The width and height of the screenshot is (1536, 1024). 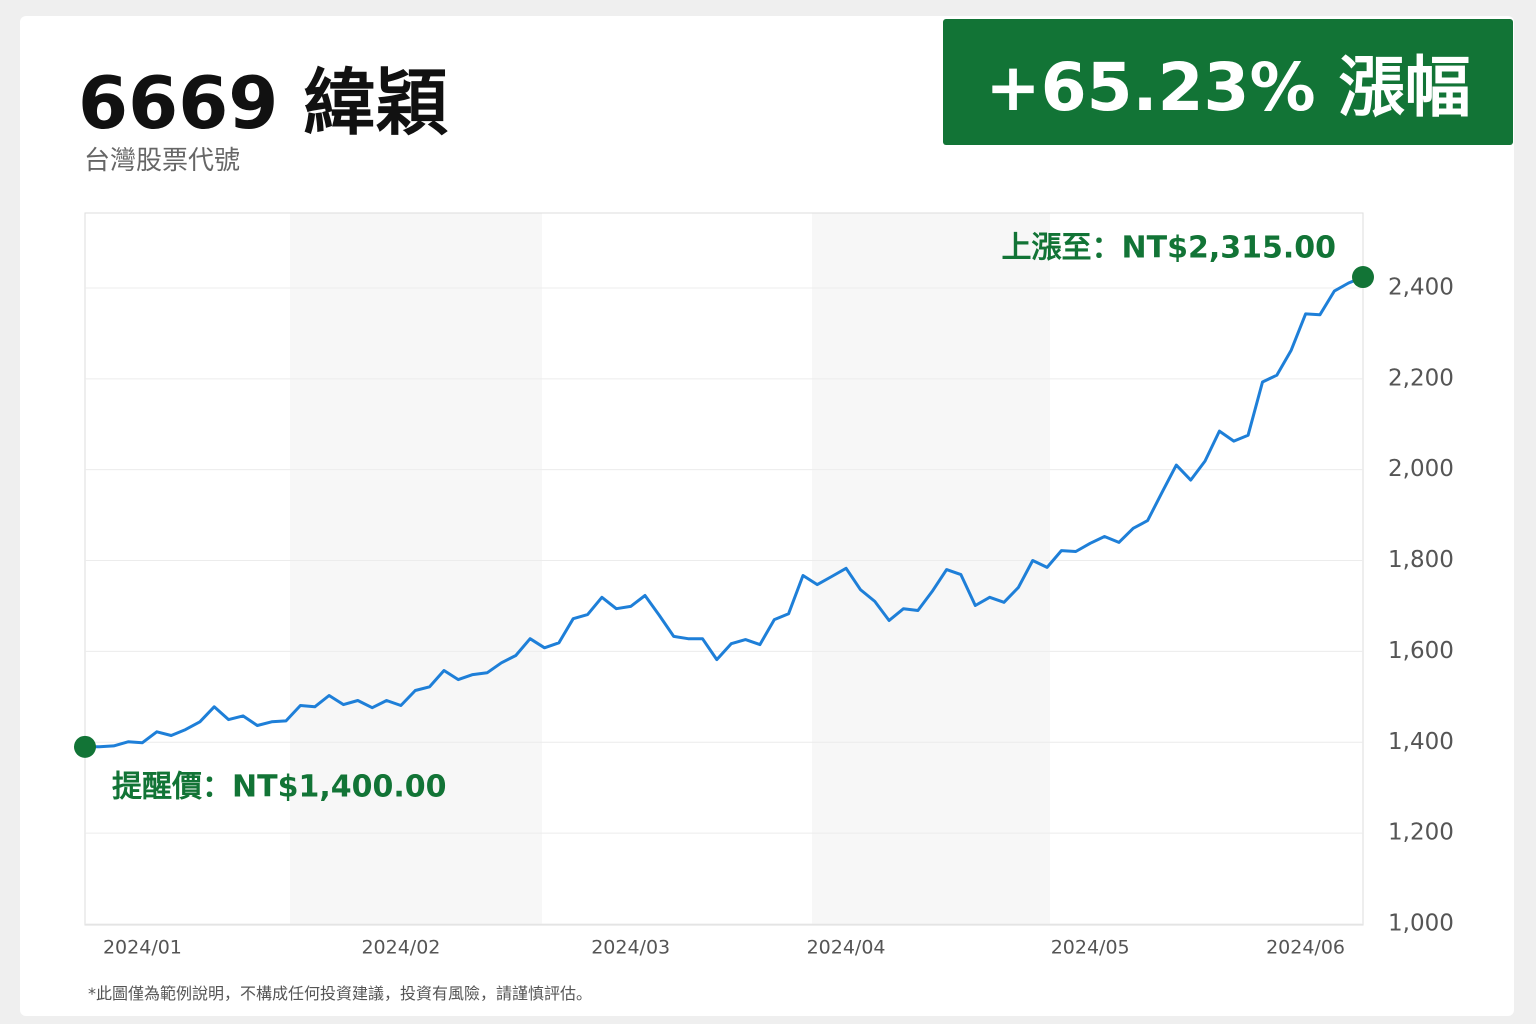 I want to click on y-tick-label: 1,200, so click(x=1421, y=833).